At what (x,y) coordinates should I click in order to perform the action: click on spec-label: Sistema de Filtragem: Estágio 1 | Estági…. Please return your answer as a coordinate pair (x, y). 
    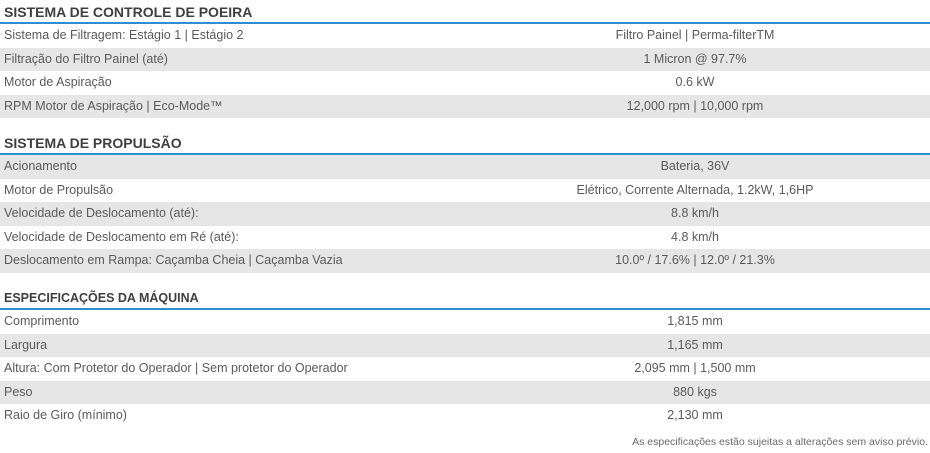
    Looking at the image, I should click on (124, 35).